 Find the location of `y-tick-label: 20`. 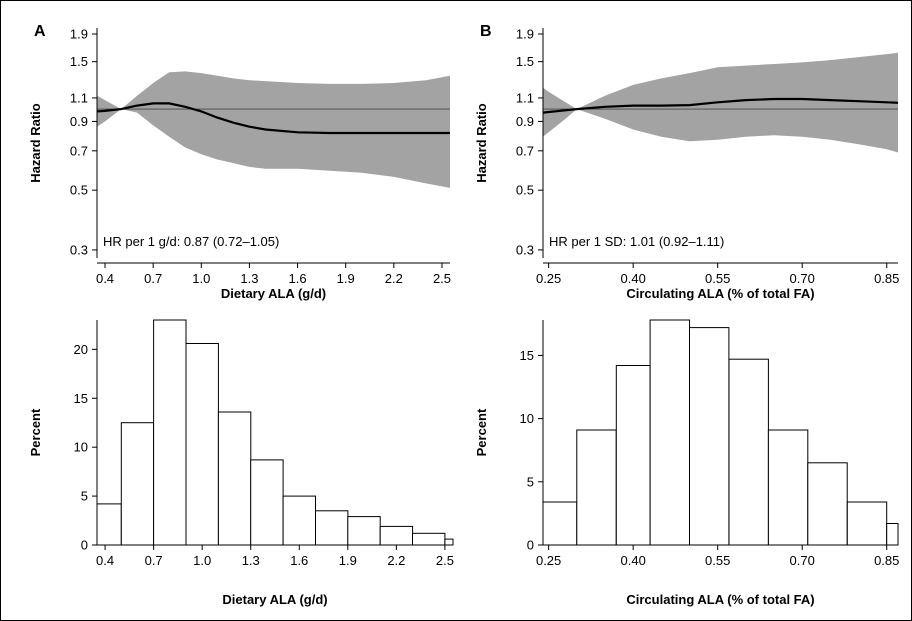

y-tick-label: 20 is located at coordinates (81, 349).